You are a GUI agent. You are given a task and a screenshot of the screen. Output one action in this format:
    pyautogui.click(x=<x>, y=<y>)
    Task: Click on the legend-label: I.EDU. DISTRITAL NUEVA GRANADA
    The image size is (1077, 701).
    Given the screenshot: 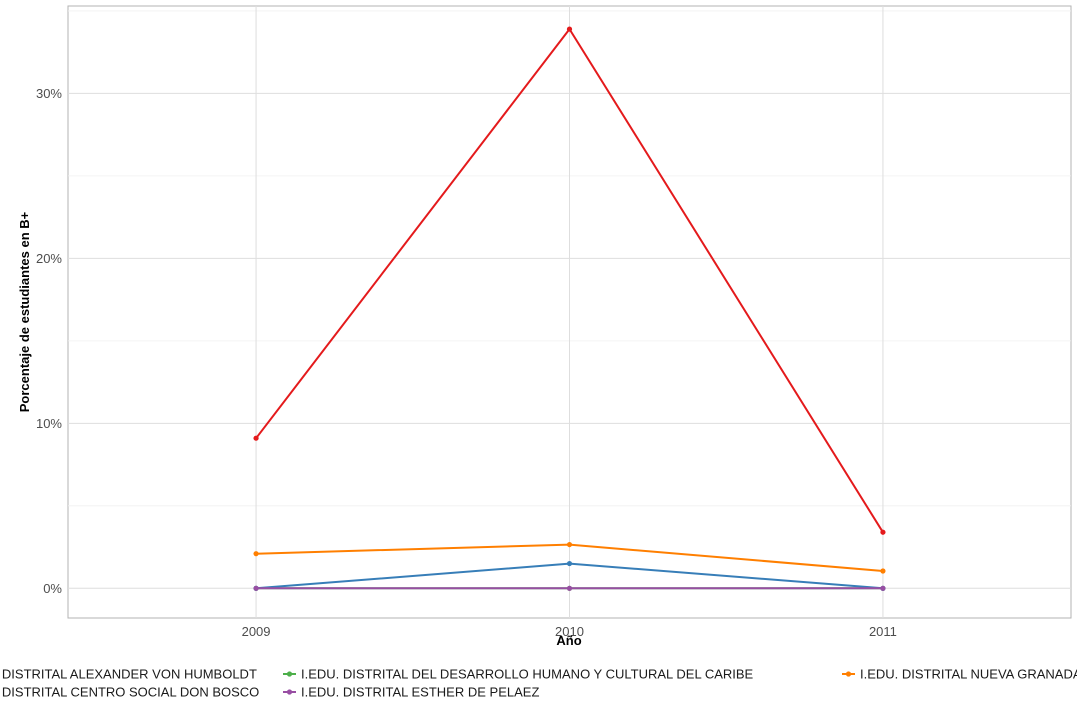 What is the action you would take?
    pyautogui.click(x=968, y=674)
    